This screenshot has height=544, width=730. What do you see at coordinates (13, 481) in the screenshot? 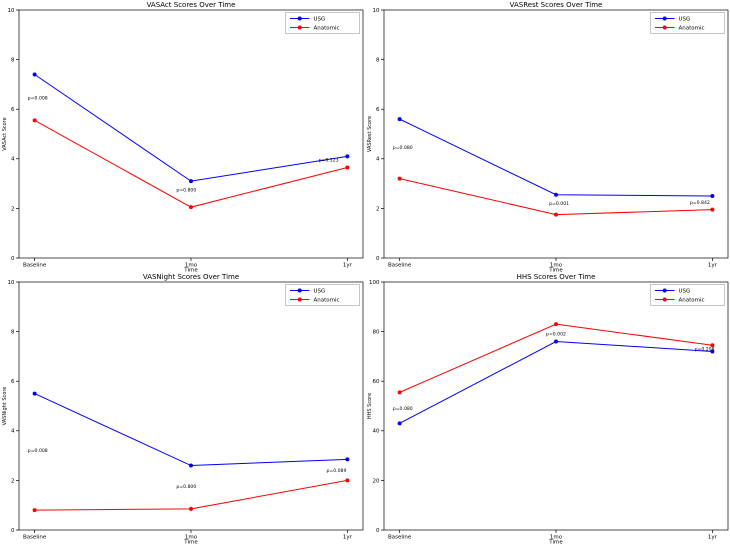
I see `y-tick-label: 2` at bounding box center [13, 481].